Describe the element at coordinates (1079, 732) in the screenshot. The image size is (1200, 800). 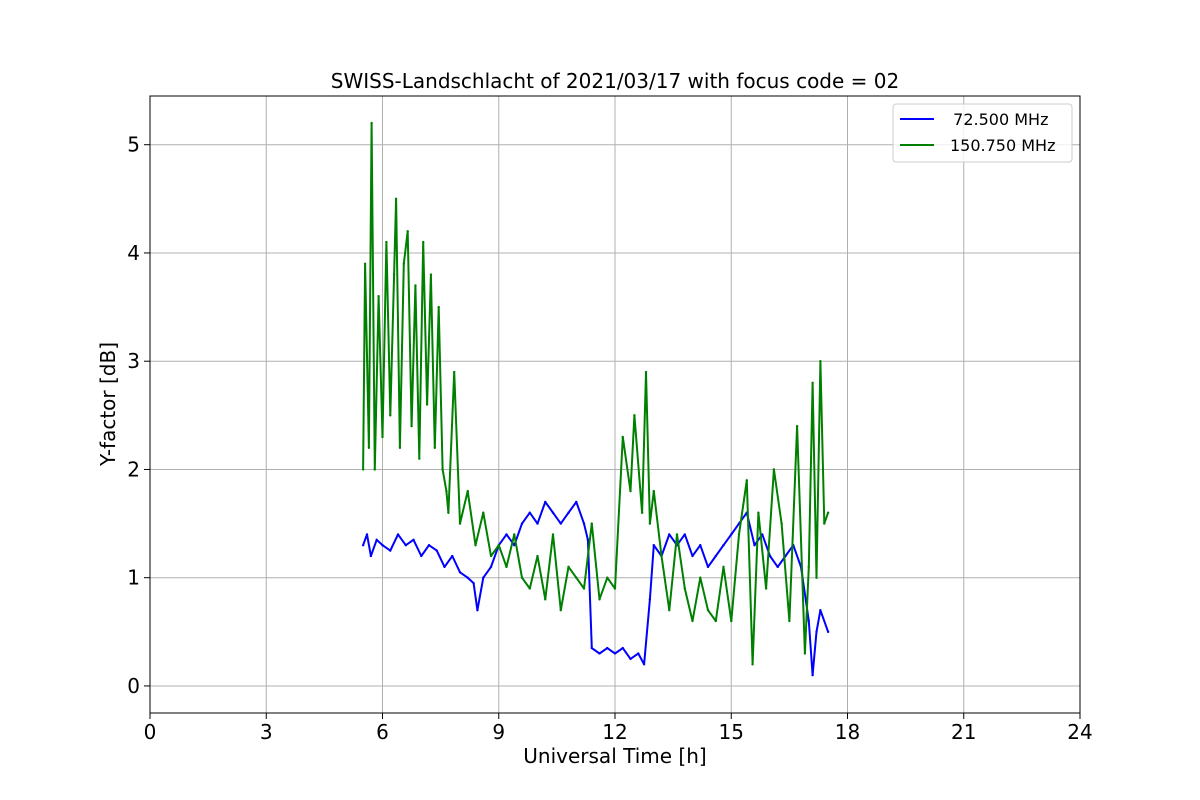
I see `x-tick-label: 24` at that location.